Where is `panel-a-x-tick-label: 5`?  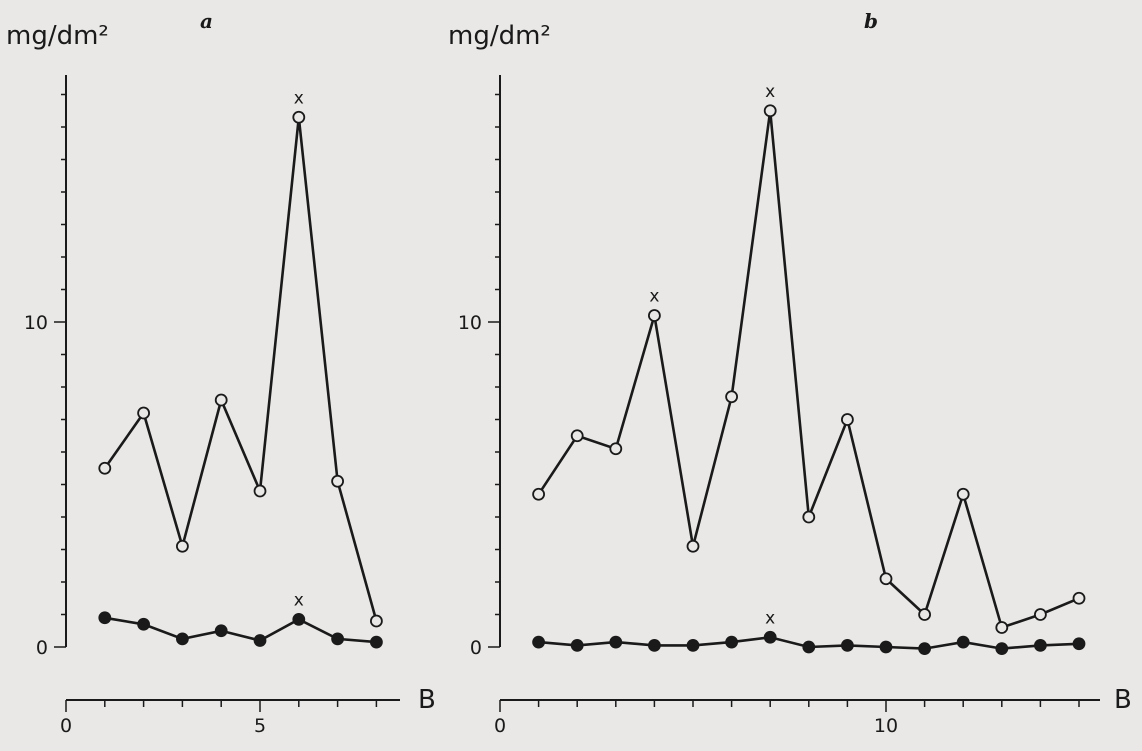 panel-a-x-tick-label: 5 is located at coordinates (260, 726).